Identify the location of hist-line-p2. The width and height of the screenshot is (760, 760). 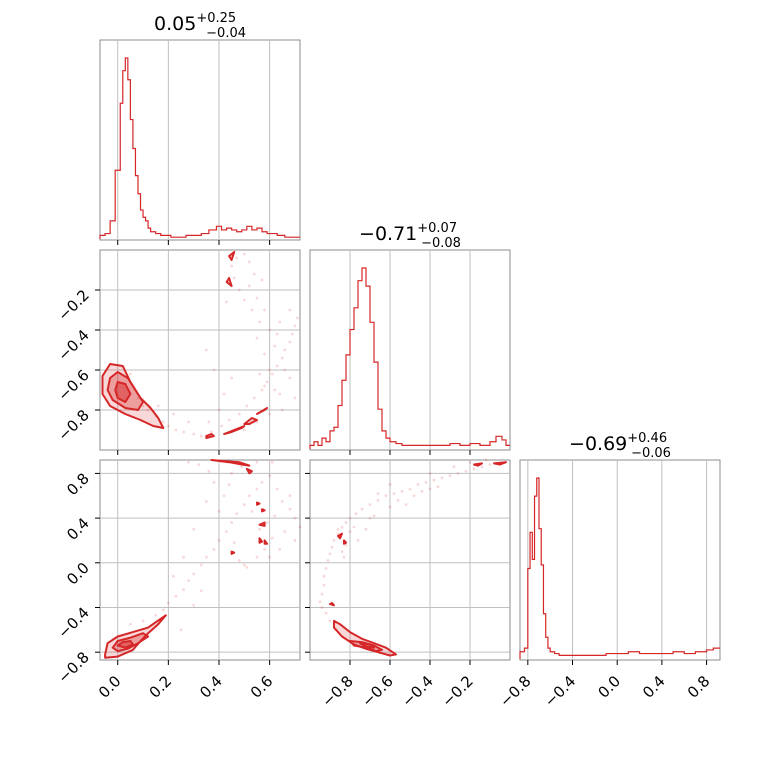
(619, 568).